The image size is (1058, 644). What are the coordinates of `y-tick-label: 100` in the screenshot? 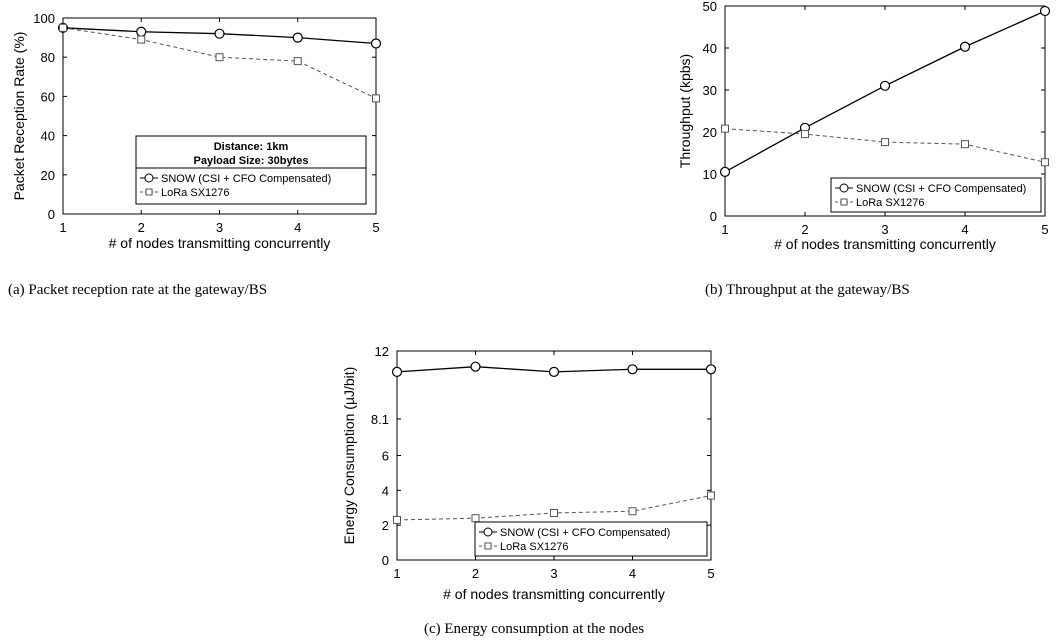 It's located at (44, 18).